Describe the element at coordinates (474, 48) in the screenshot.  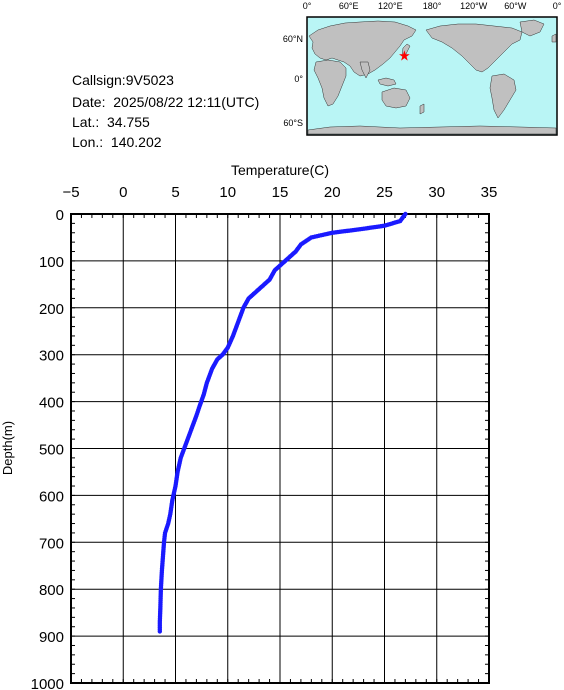
I see `land-north-america` at that location.